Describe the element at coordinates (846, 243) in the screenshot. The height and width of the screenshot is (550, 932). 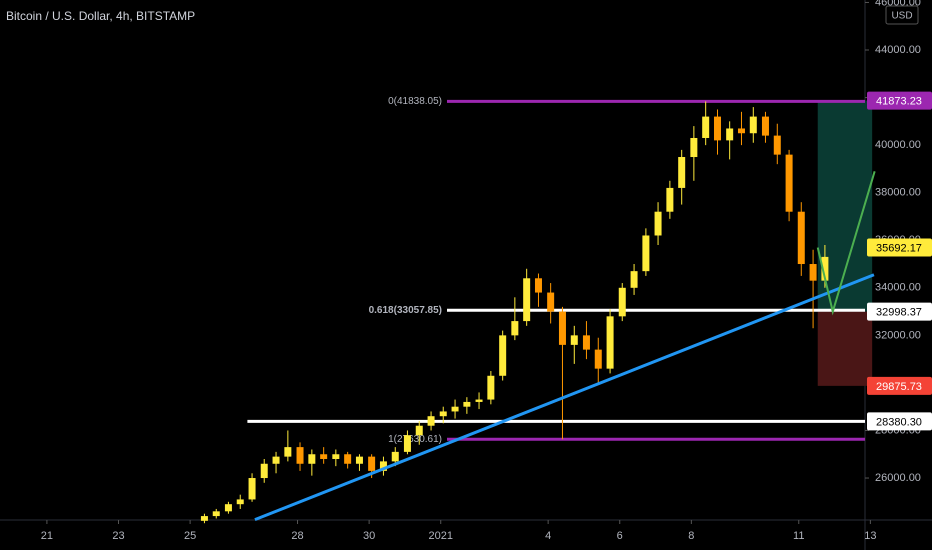
I see `projection-line` at that location.